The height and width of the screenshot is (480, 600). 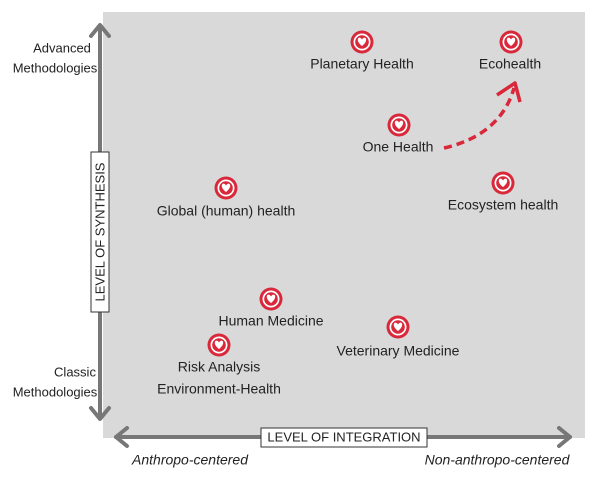 I want to click on node-label: Planetary Health, so click(x=362, y=64).